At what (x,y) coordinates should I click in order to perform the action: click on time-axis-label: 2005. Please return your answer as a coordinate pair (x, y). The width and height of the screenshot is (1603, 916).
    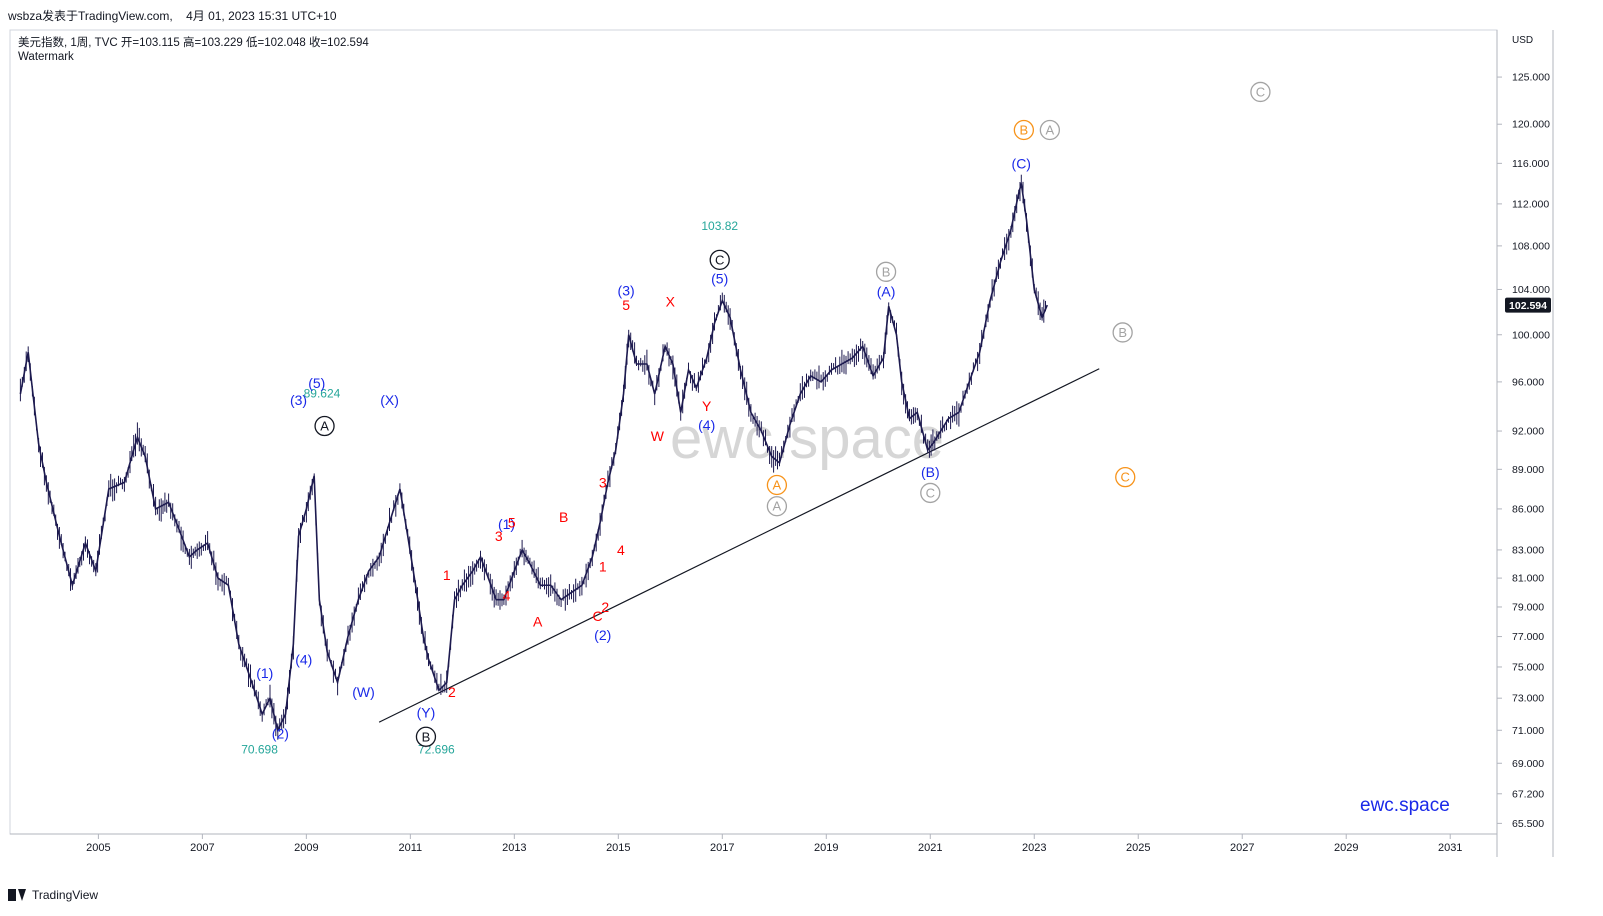
    Looking at the image, I should click on (98, 848).